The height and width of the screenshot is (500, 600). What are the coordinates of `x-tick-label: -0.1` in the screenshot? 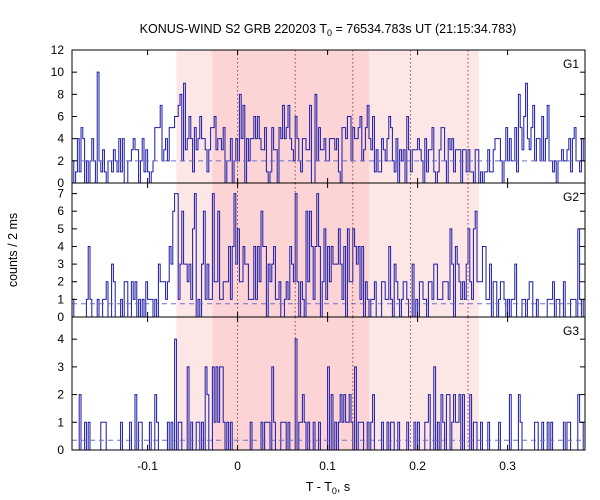 It's located at (147, 466).